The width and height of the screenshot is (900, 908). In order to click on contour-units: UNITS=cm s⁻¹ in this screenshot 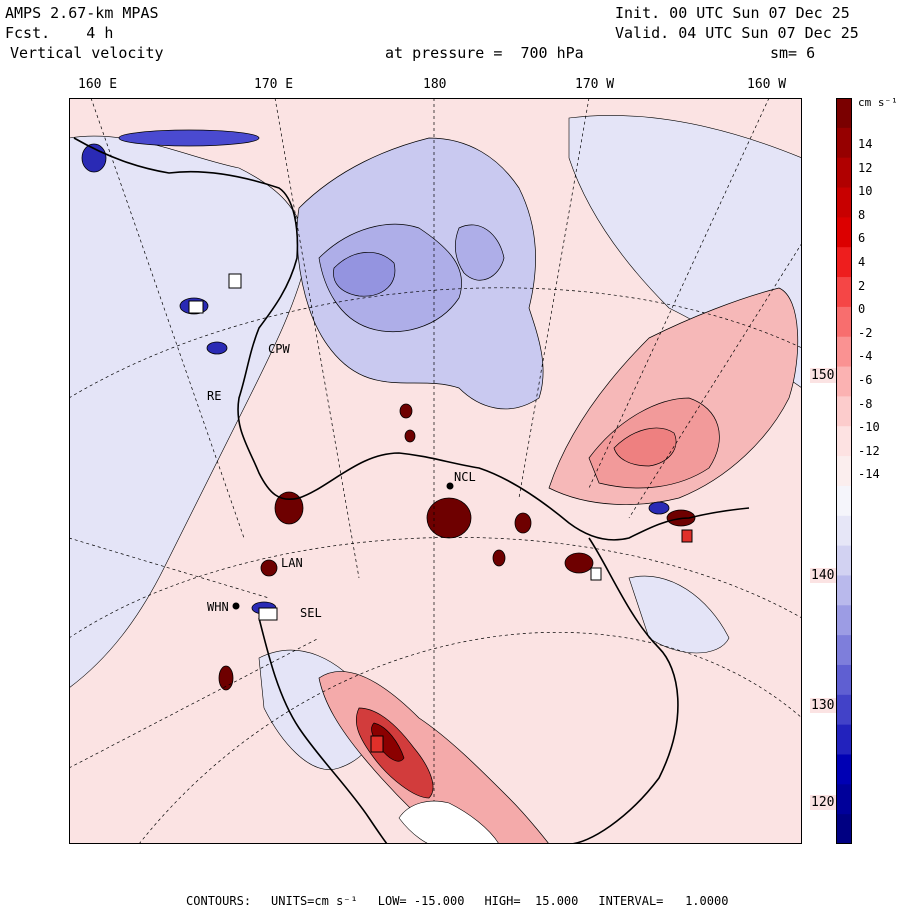, I will do `click(314, 901)`.